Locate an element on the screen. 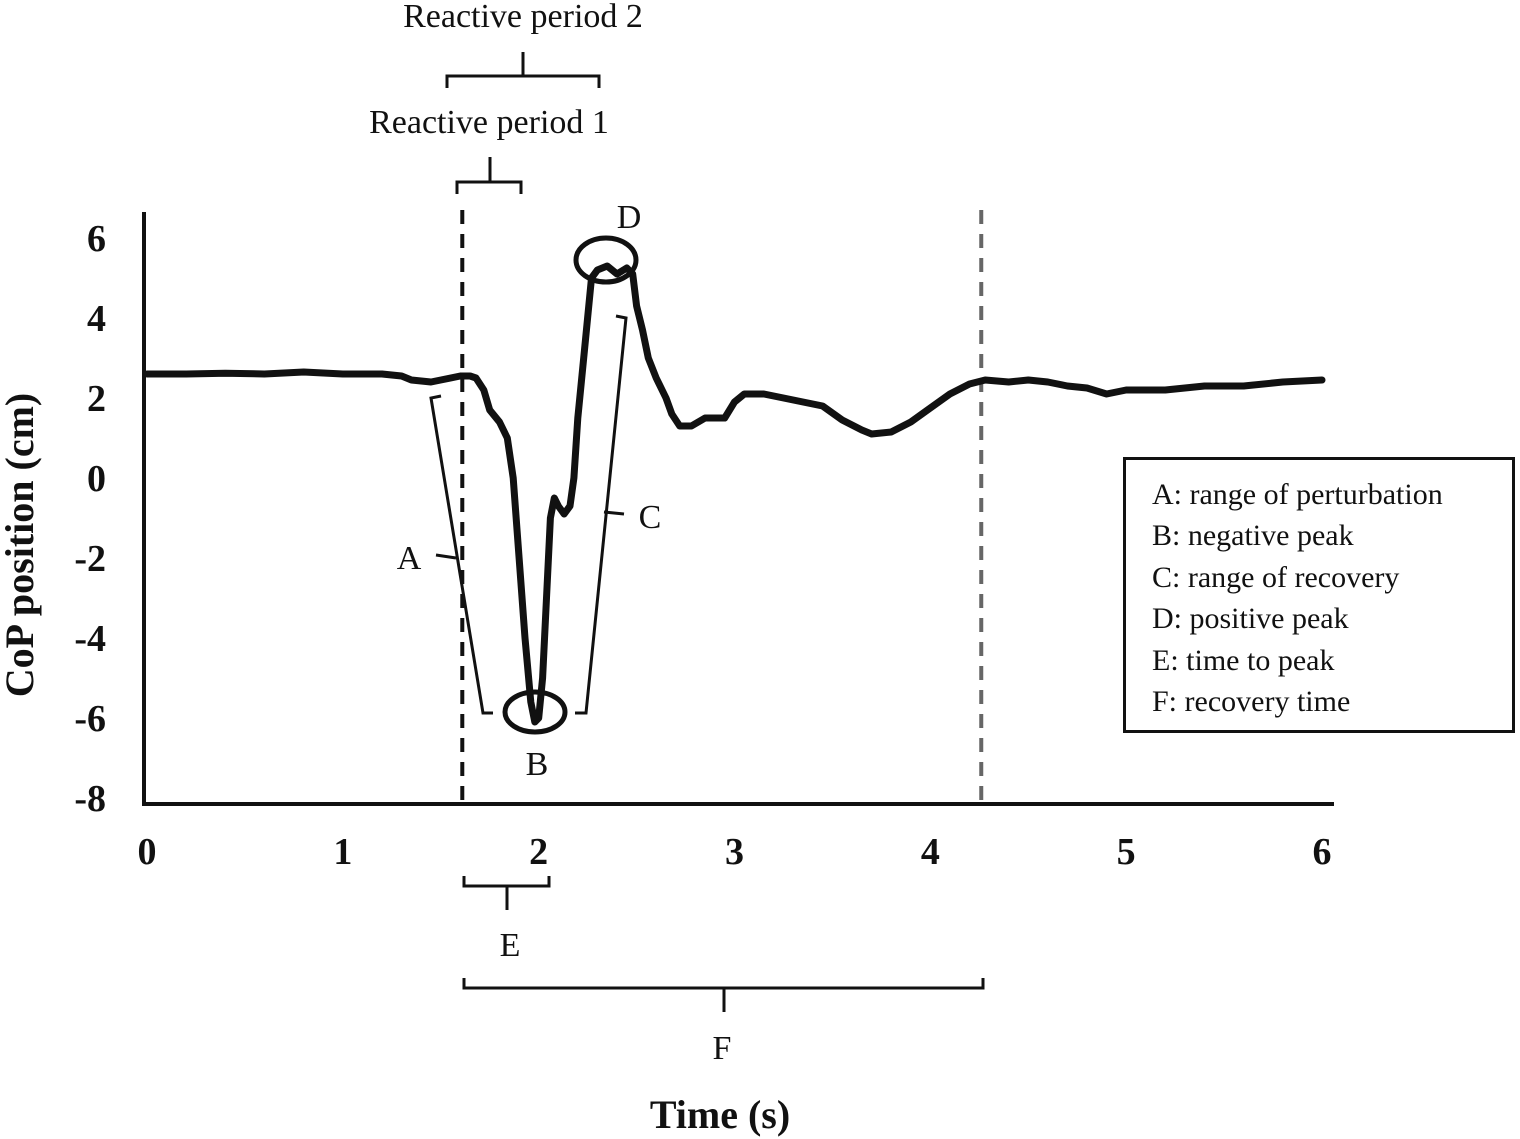 Image resolution: width=1520 pixels, height=1139 pixels. y-tick-label: -6 is located at coordinates (90, 719).